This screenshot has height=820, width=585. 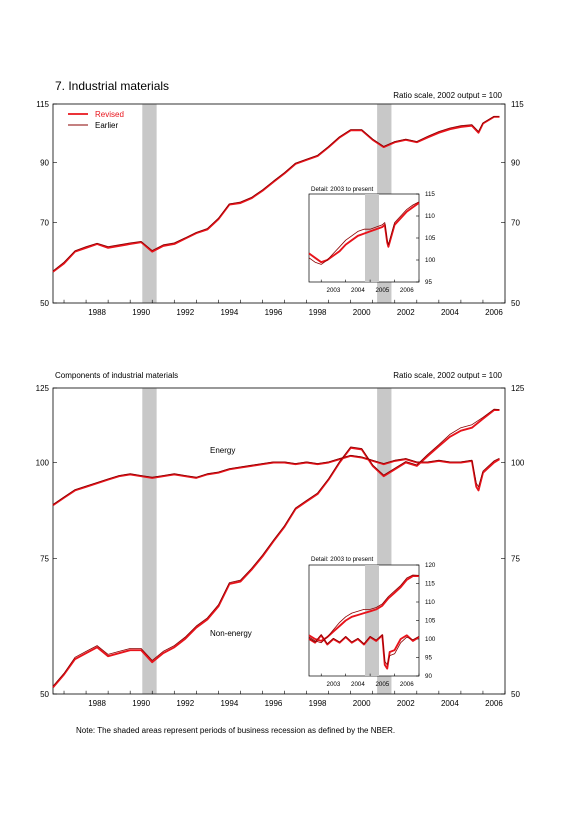 I want to click on chart-title: Components of industrial materials, so click(x=116, y=375).